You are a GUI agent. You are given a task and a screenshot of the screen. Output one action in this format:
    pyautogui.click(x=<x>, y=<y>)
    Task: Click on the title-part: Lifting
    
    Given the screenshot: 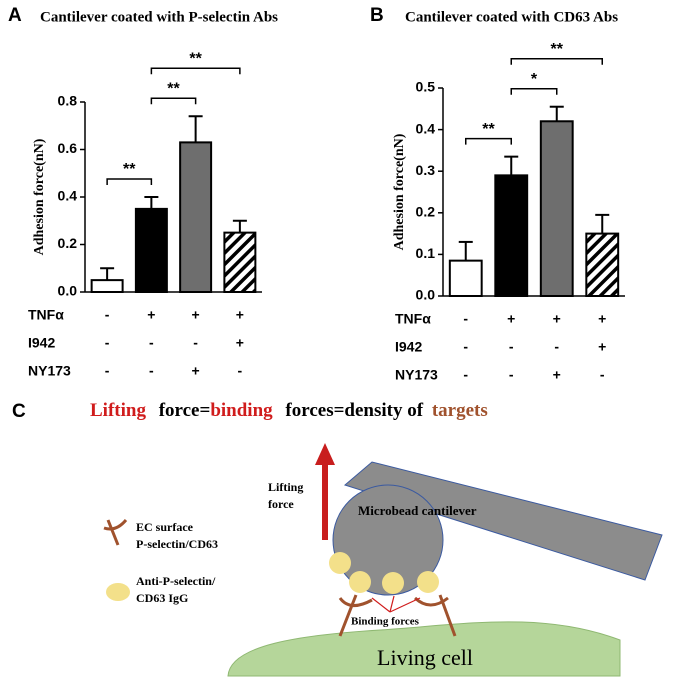 What is the action you would take?
    pyautogui.click(x=118, y=410)
    